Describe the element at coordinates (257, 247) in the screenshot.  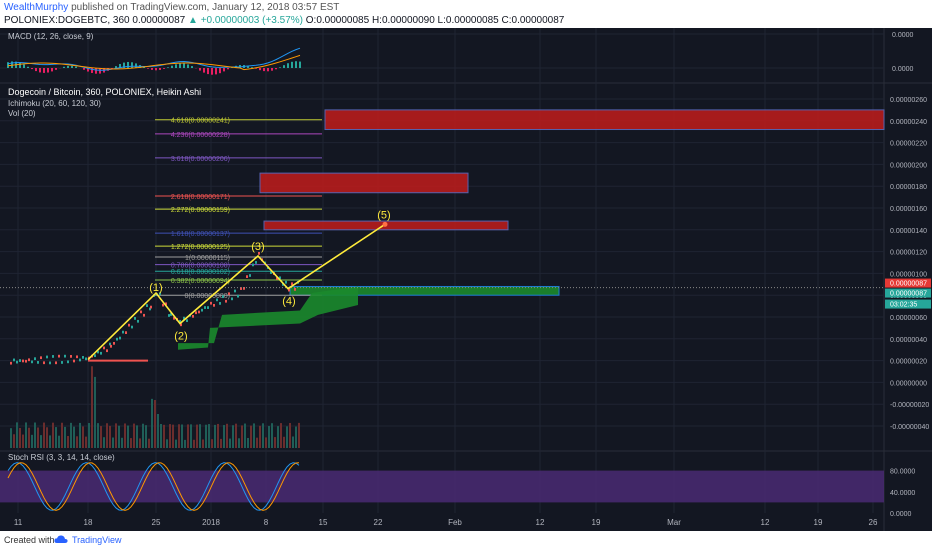
I see `wave-label: (3)` at that location.